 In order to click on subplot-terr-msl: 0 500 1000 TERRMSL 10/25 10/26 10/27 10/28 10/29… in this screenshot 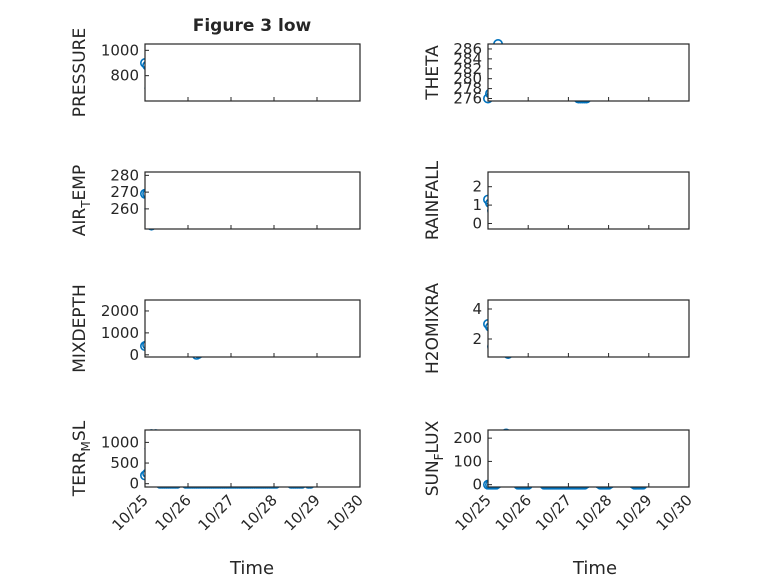, I will do `click(218, 477)`.